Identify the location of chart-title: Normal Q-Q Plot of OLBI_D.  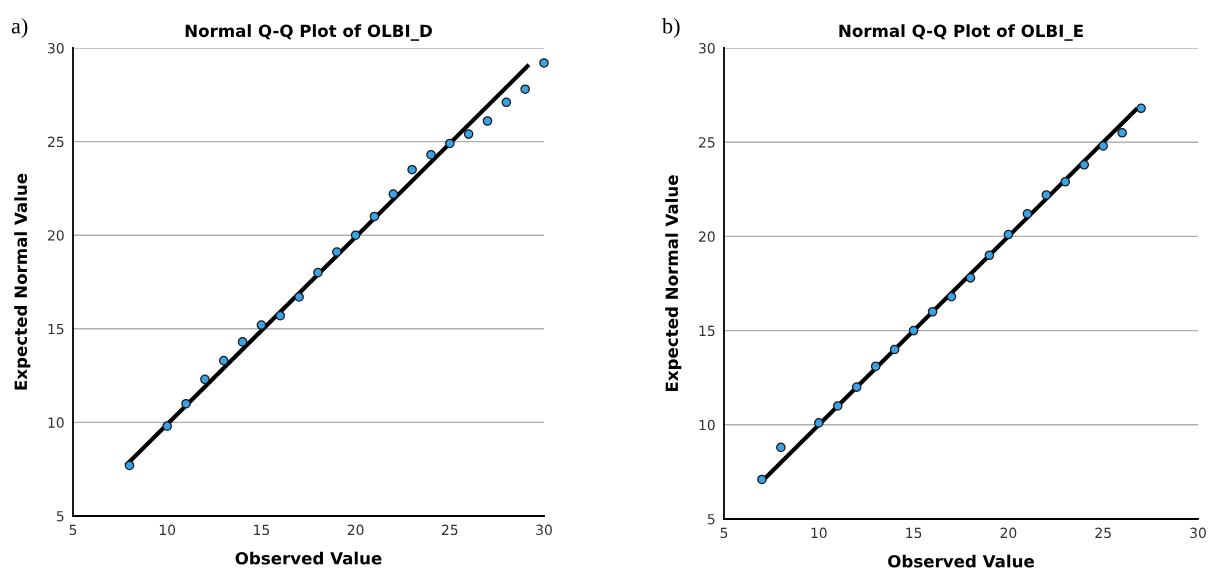
(308, 32).